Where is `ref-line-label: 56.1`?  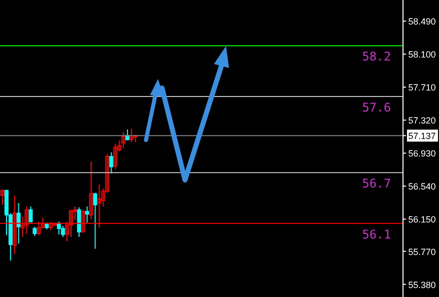 ref-line-label: 56.1 is located at coordinates (376, 234).